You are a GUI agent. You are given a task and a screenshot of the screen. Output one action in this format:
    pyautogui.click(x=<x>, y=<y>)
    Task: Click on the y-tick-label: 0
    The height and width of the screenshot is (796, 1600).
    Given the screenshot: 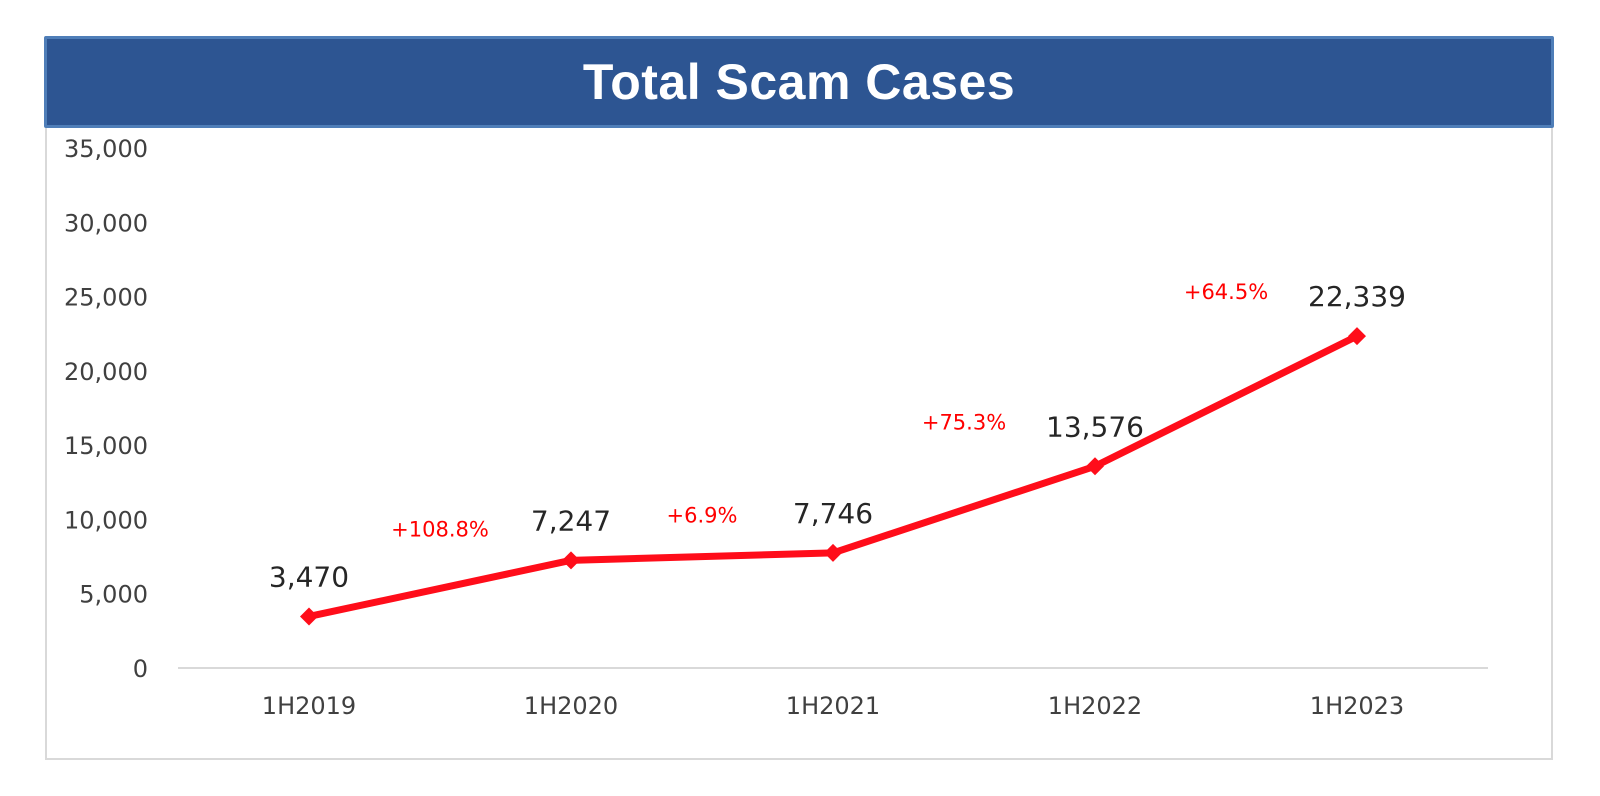 What is the action you would take?
    pyautogui.click(x=140, y=669)
    